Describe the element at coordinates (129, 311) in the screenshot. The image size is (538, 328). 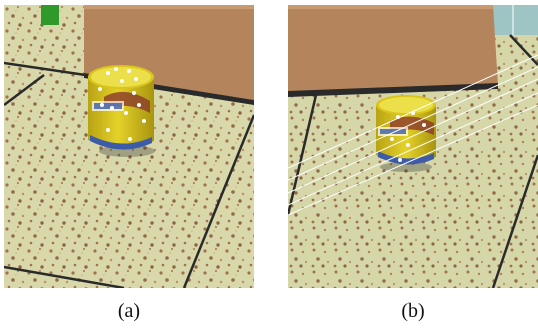
I see `caption-a: (a)` at that location.